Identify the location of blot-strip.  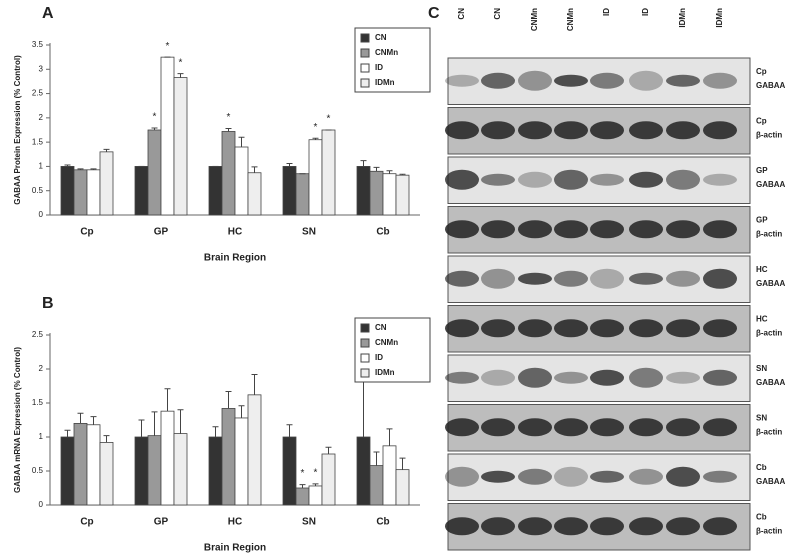
(599, 279).